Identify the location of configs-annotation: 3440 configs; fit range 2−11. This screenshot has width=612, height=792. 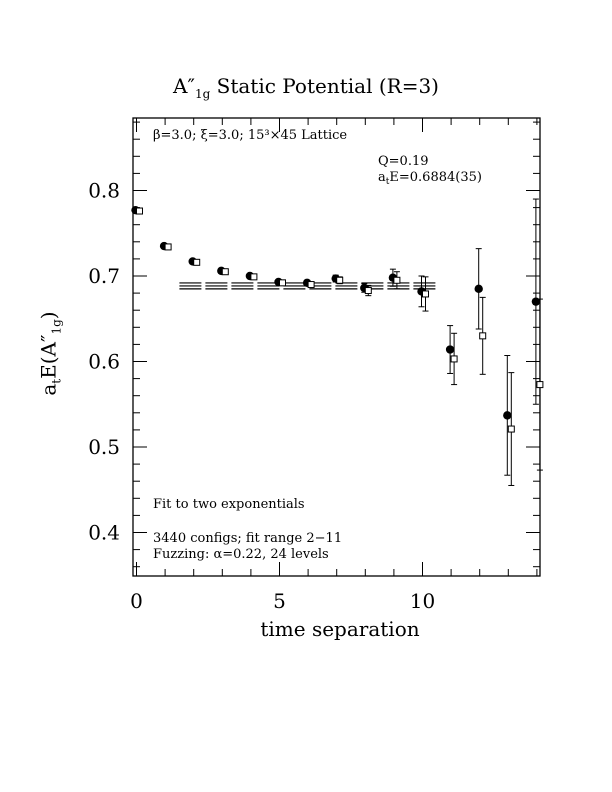
(248, 538).